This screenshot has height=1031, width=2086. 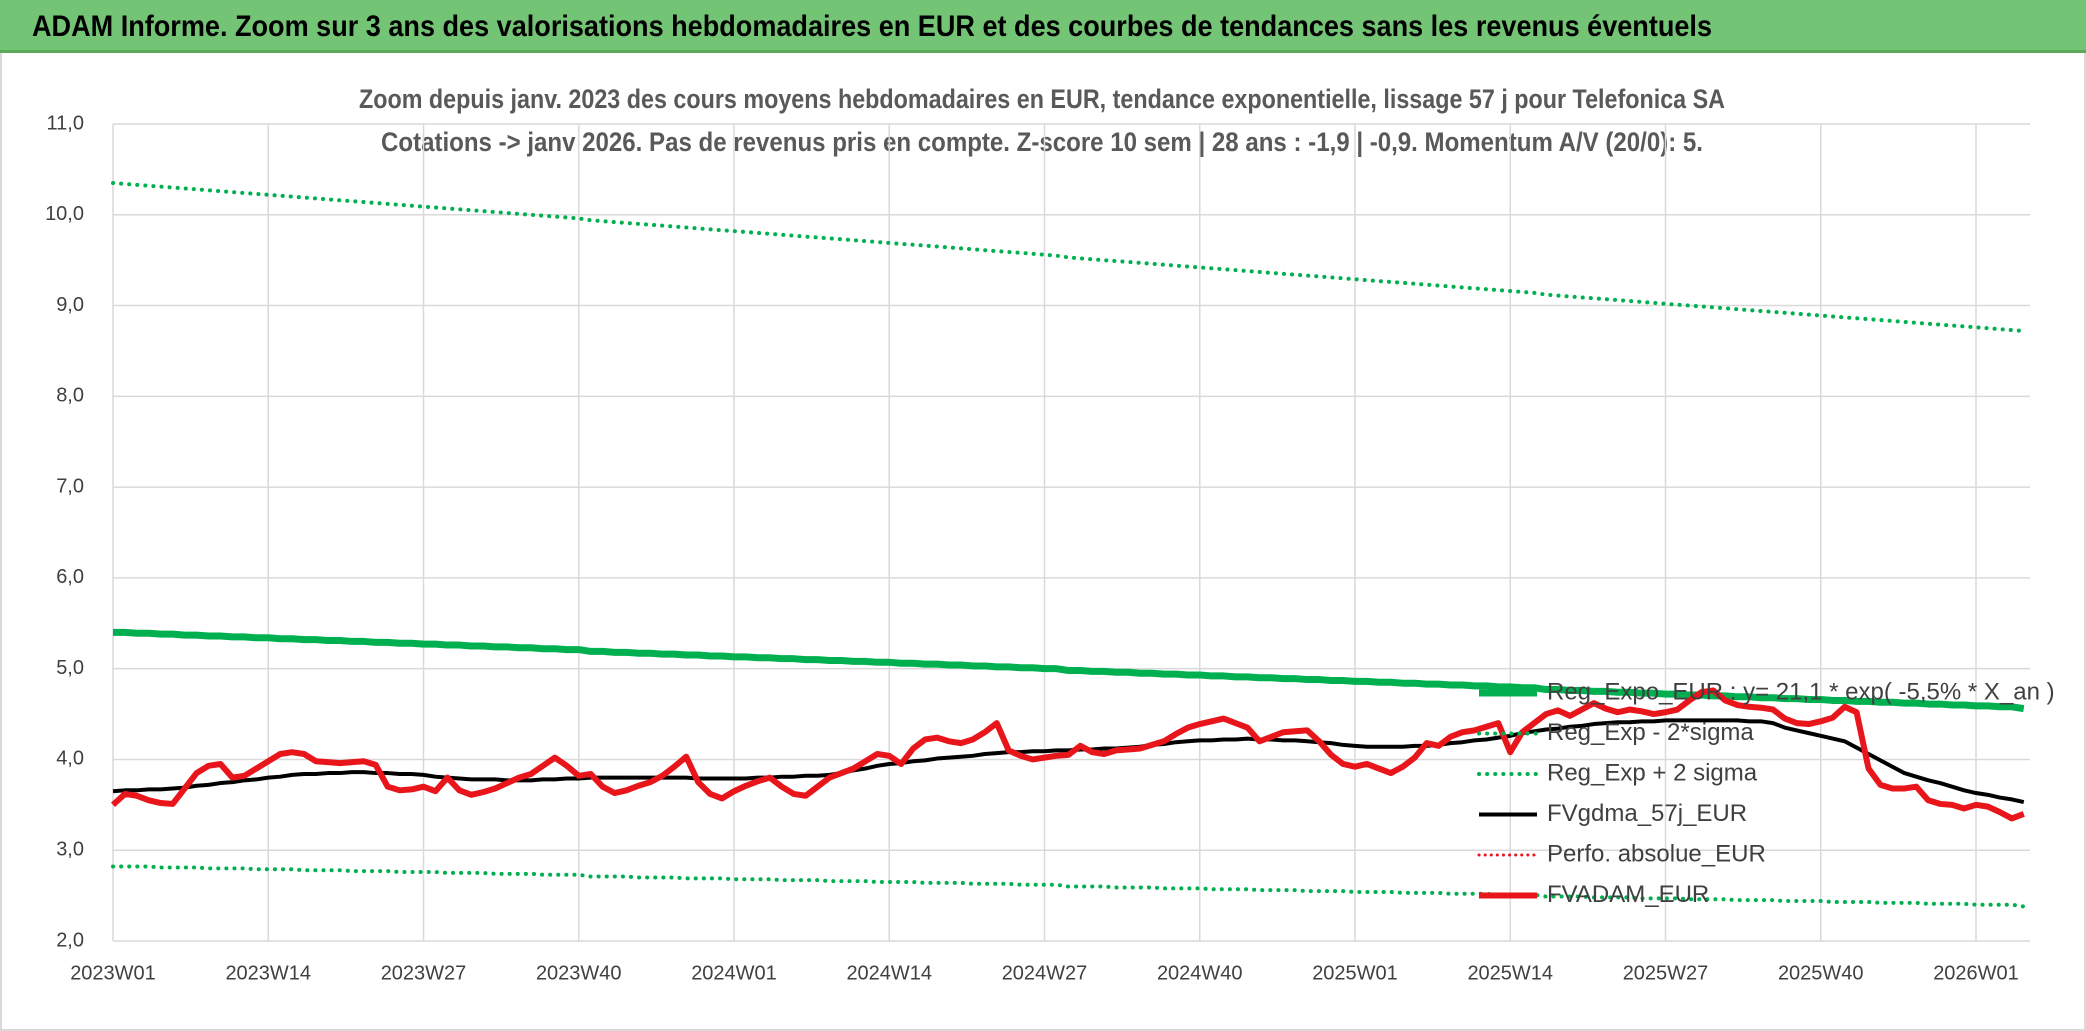 What do you see at coordinates (70, 940) in the screenshot?
I see `y-tick-label: 2,0` at bounding box center [70, 940].